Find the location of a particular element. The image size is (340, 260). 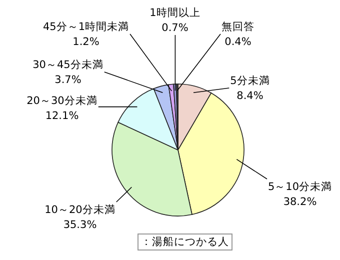

data-label: 35.3% is located at coordinates (80, 225).